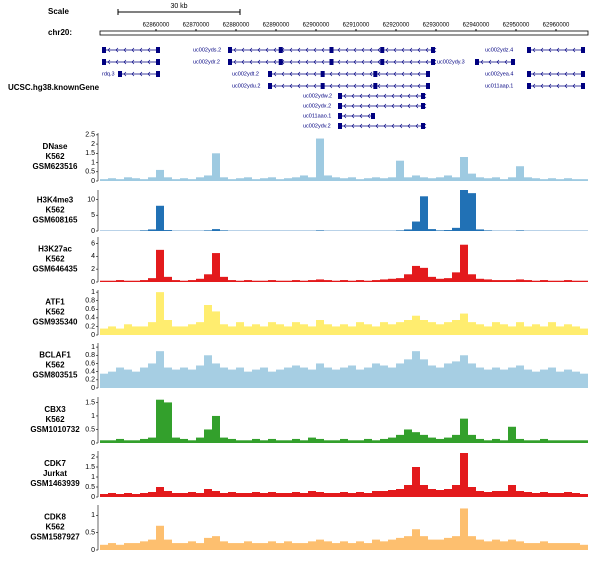  Describe the element at coordinates (93, 388) in the screenshot. I see `y-tick-label: 0` at that location.